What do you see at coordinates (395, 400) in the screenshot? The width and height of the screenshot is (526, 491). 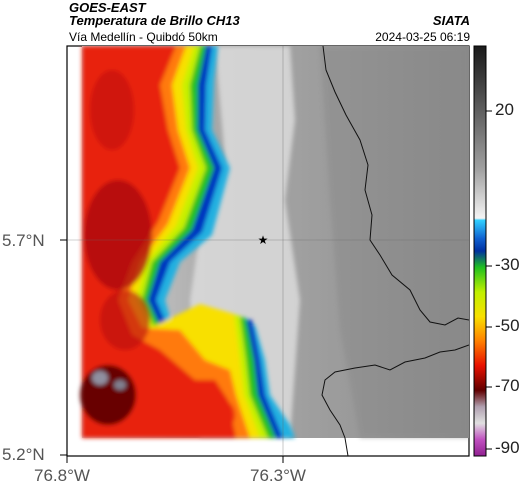 I see `boundary-line` at bounding box center [395, 400].